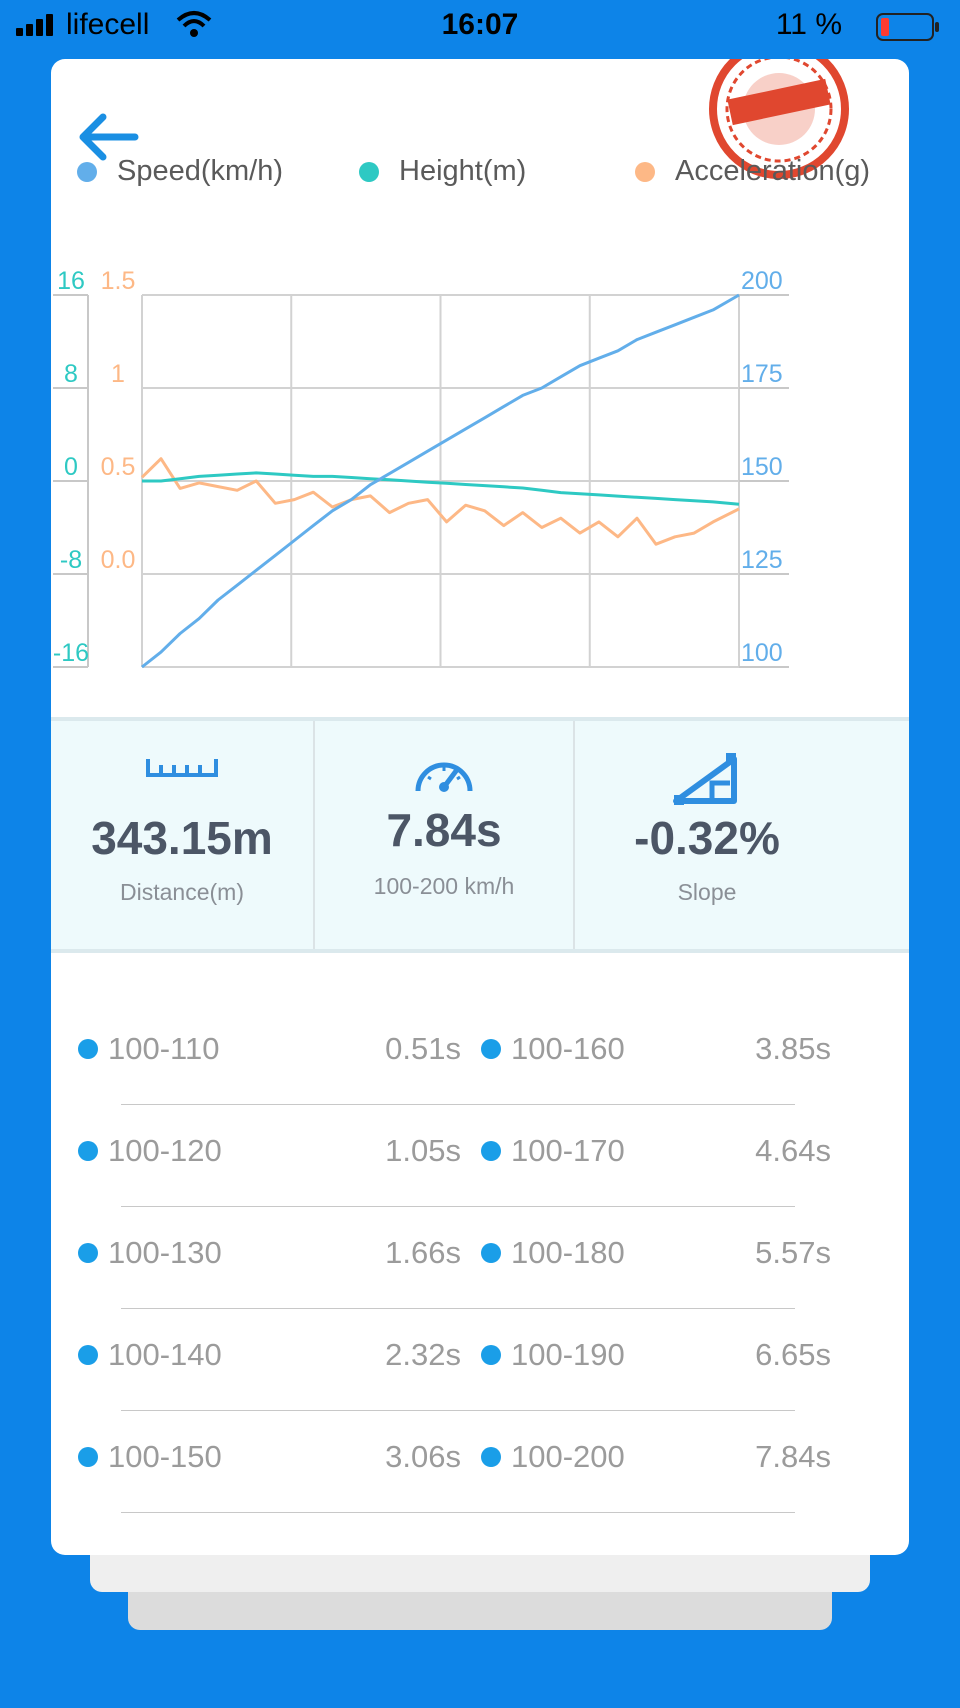 Image resolution: width=960 pixels, height=1708 pixels. Describe the element at coordinates (423, 1252) in the screenshot. I see `split-time: 1.66s` at that location.